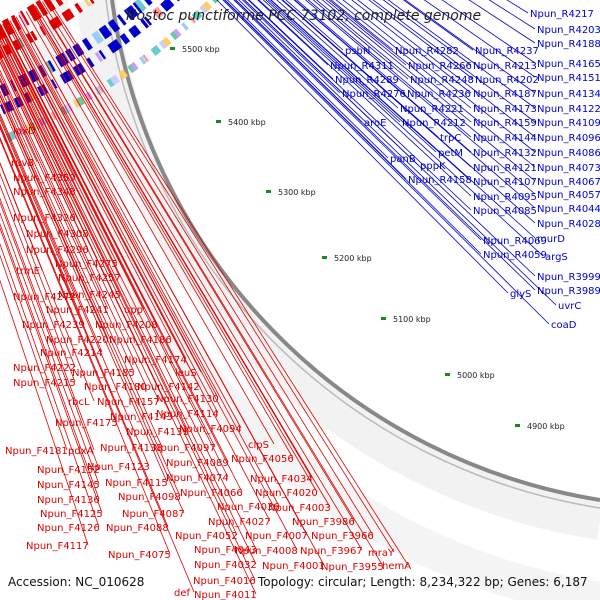 The image size is (600, 600). Describe the element at coordinates (434, 123) in the screenshot. I see `gene-label: Npun_R4212` at that location.